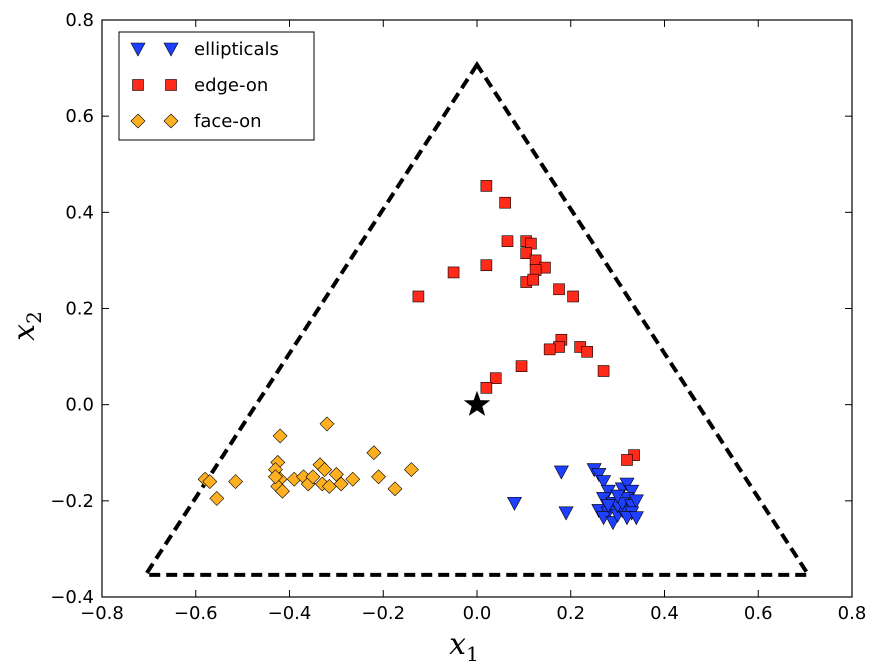  What do you see at coordinates (228, 121) in the screenshot?
I see `legend-label-face-on: face-on` at bounding box center [228, 121].